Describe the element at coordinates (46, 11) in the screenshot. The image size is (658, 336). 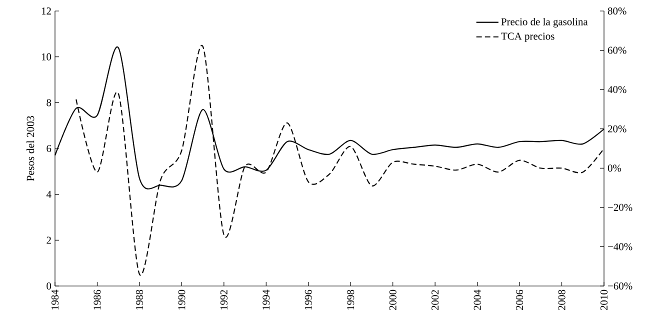
I see `y-tick-label: 12` at that location.